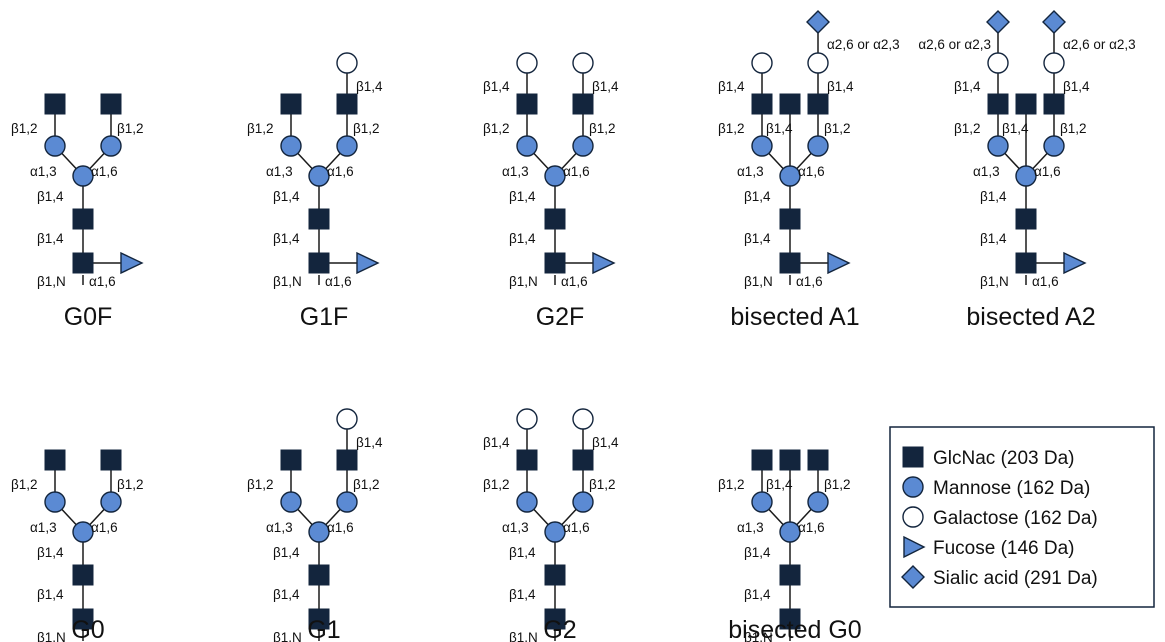  I want to click on glycan-g2: β1,N β1,4 β1,4 α1,3 α1,6 β1,2 β1,2 β1,4 β1,4 G2, so click(551, 525).